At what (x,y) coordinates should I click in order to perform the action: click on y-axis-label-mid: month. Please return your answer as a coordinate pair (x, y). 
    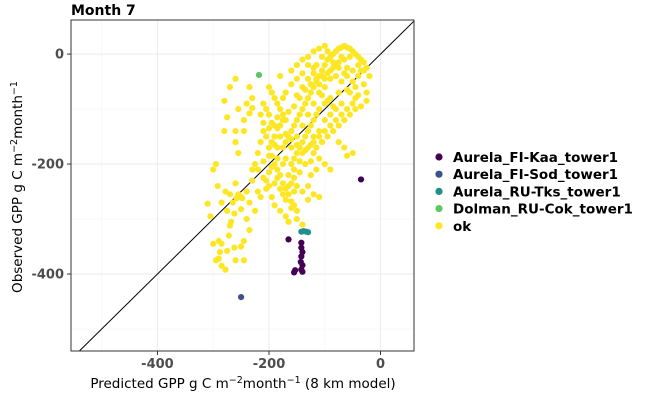
    Looking at the image, I should click on (18, 117).